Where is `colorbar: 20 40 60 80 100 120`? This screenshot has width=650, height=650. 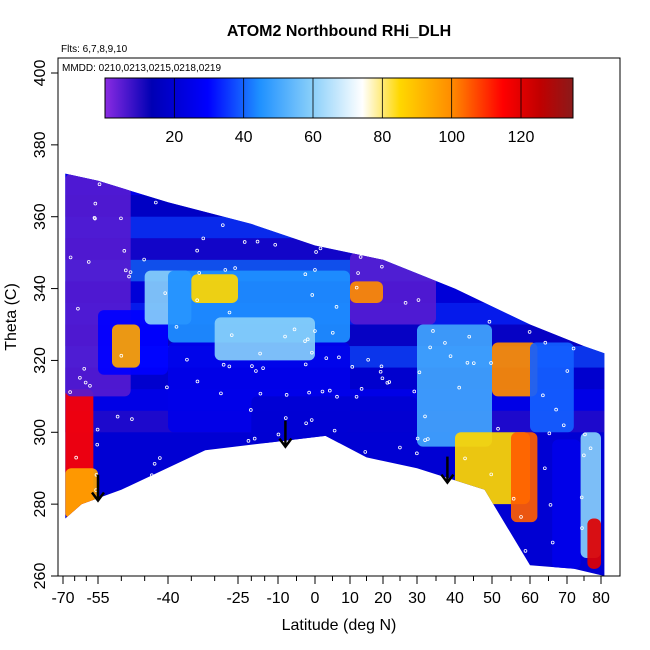
colorbar: 20 40 60 80 100 120 is located at coordinates (339, 111).